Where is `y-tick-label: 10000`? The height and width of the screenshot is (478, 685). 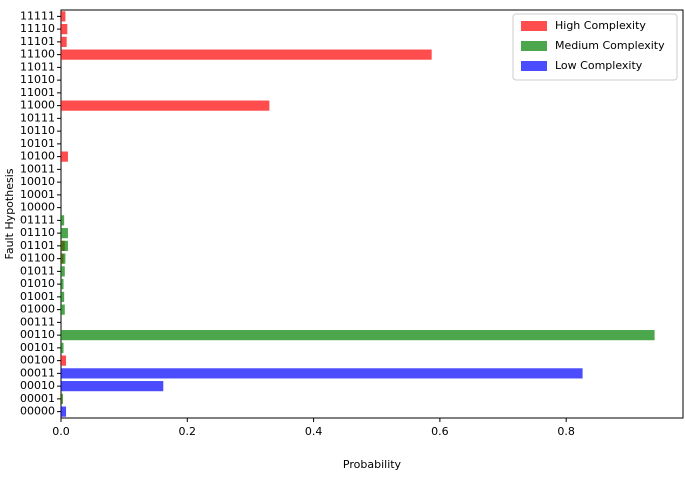
y-tick-label: 10000 is located at coordinates (37, 207).